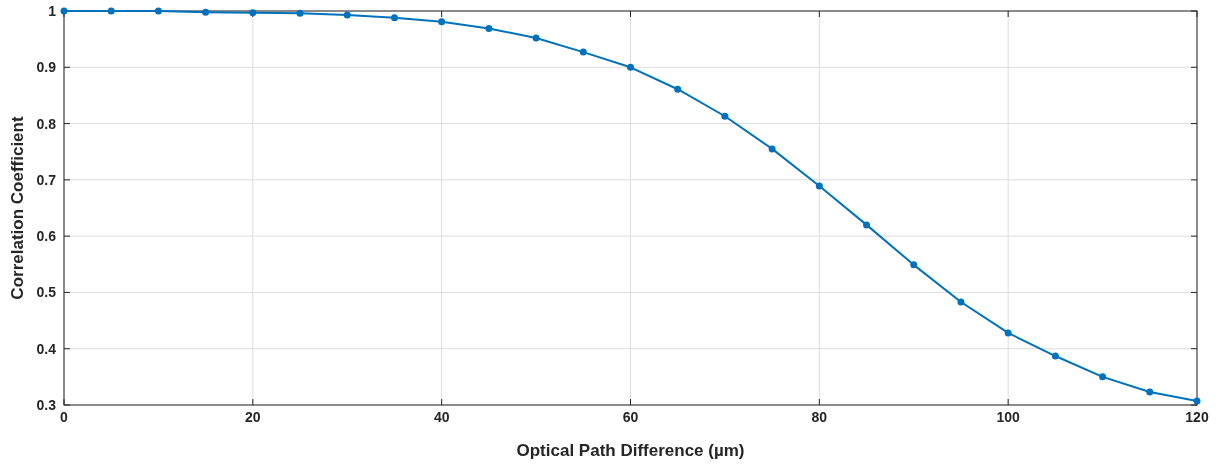  Describe the element at coordinates (46, 123) in the screenshot. I see `y-tick-label: 0.8` at that location.